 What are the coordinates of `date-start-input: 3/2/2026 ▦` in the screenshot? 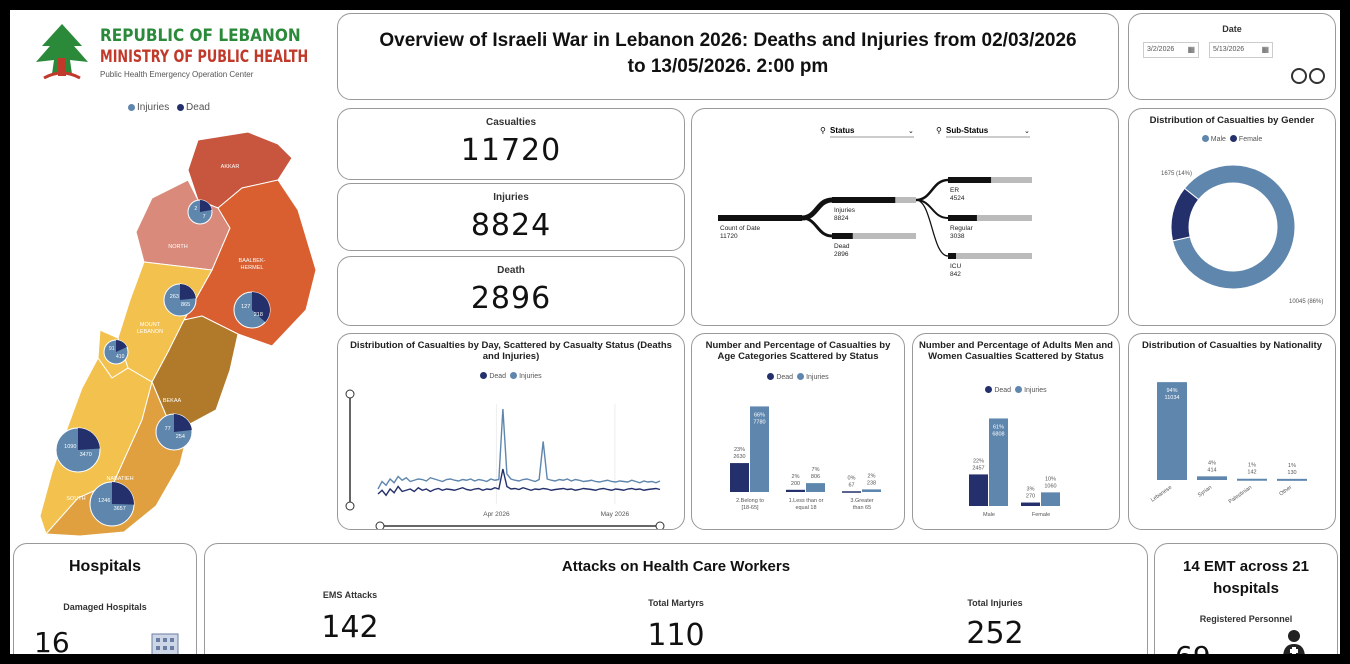 It's located at (1171, 50).